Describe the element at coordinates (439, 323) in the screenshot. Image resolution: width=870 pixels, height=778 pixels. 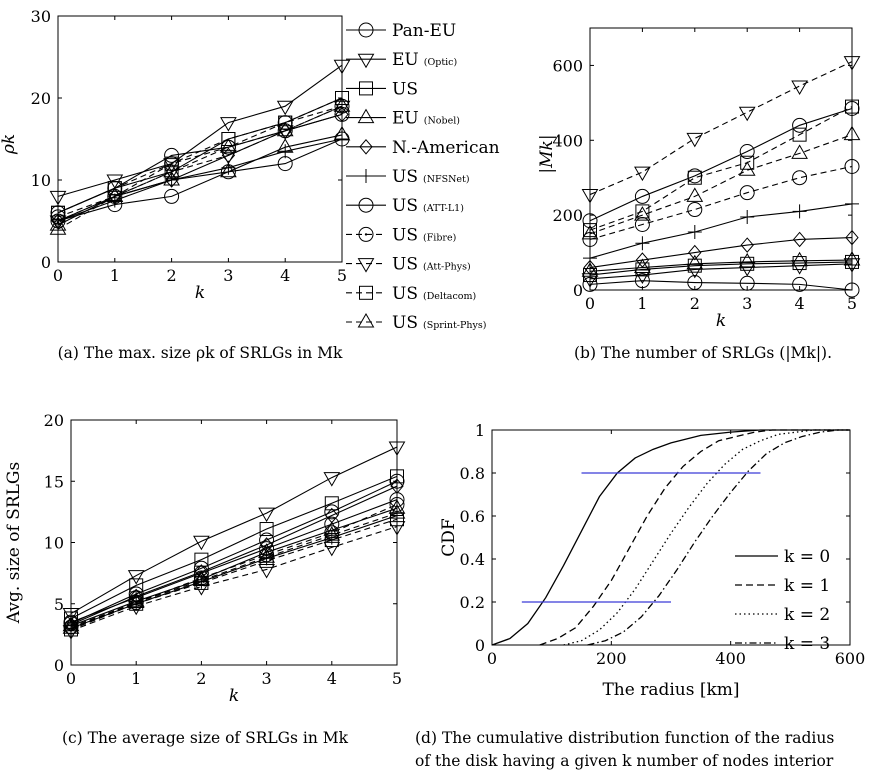
I see `legend-entry: US (Sprint-Phys)` at that location.